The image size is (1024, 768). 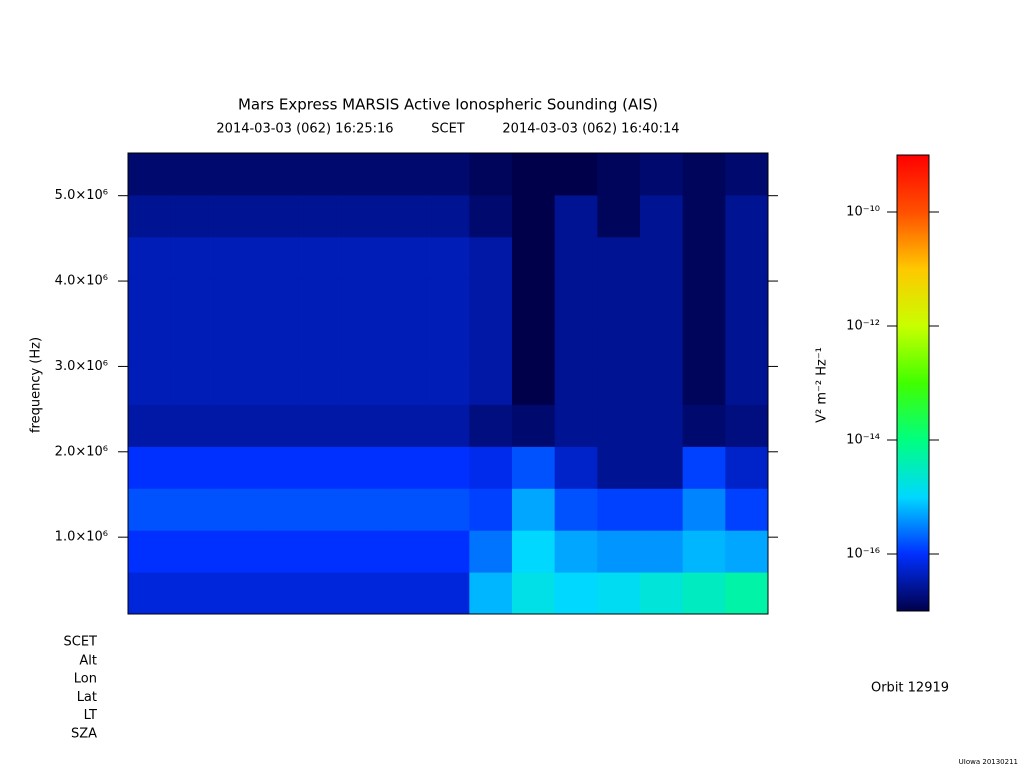 I want to click on start-time: 2014-03-03 (062) 16:25:16, so click(x=304, y=129).